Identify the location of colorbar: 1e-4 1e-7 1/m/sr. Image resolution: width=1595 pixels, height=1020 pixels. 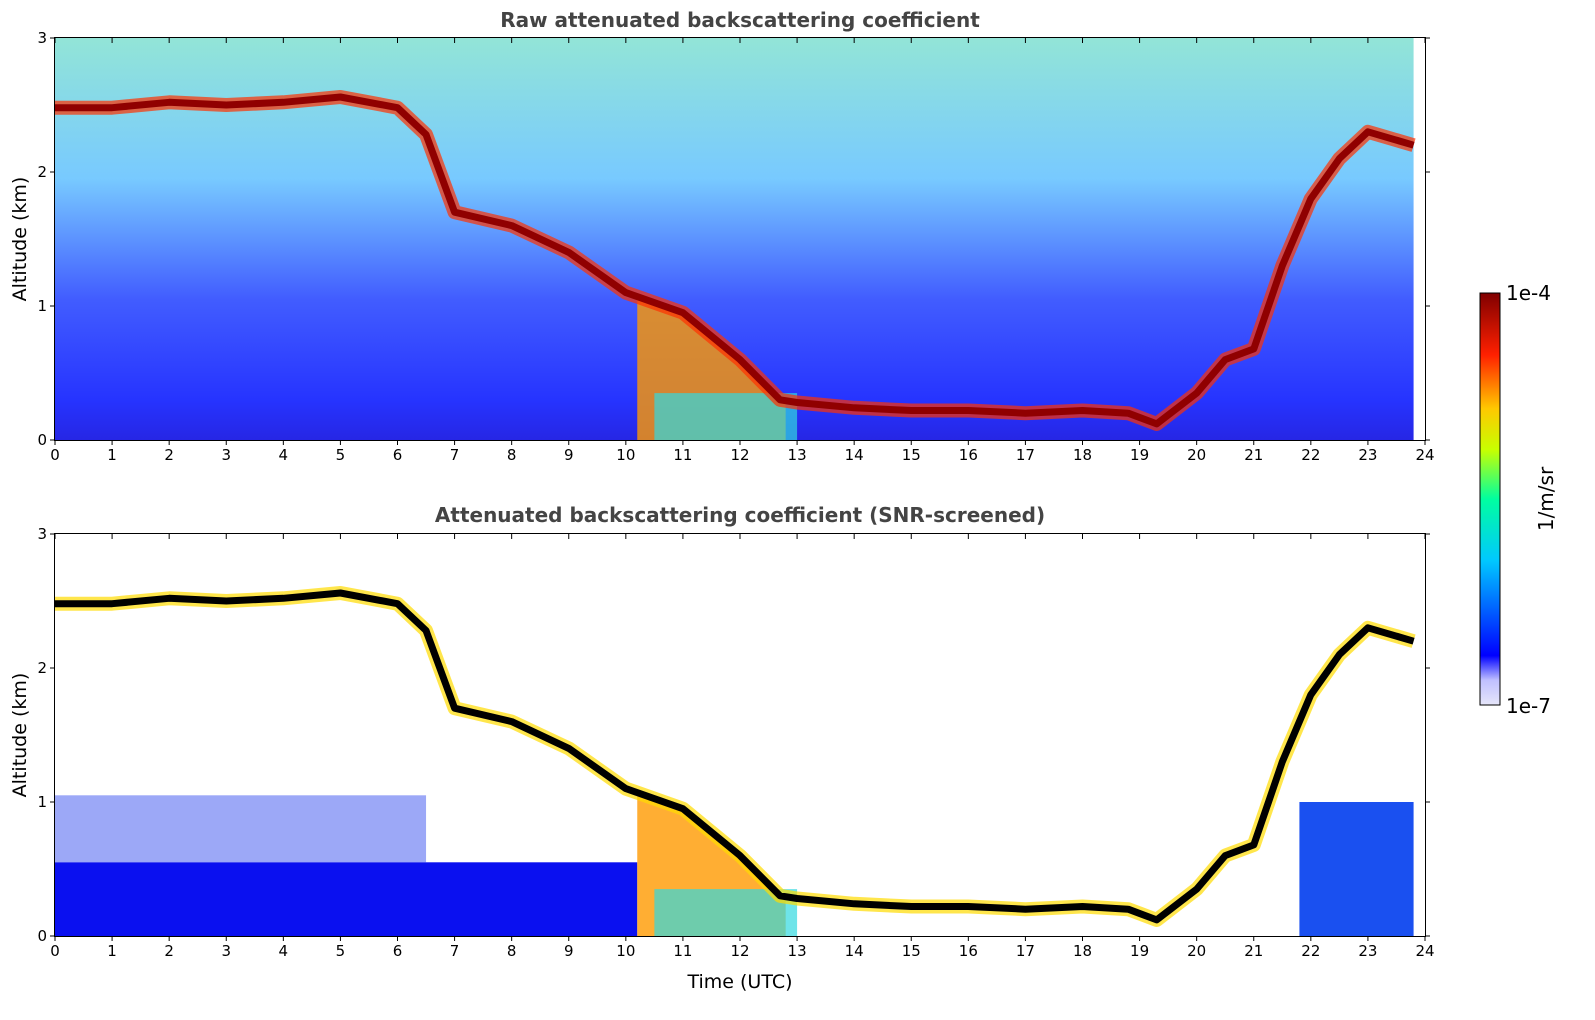
(1518, 499).